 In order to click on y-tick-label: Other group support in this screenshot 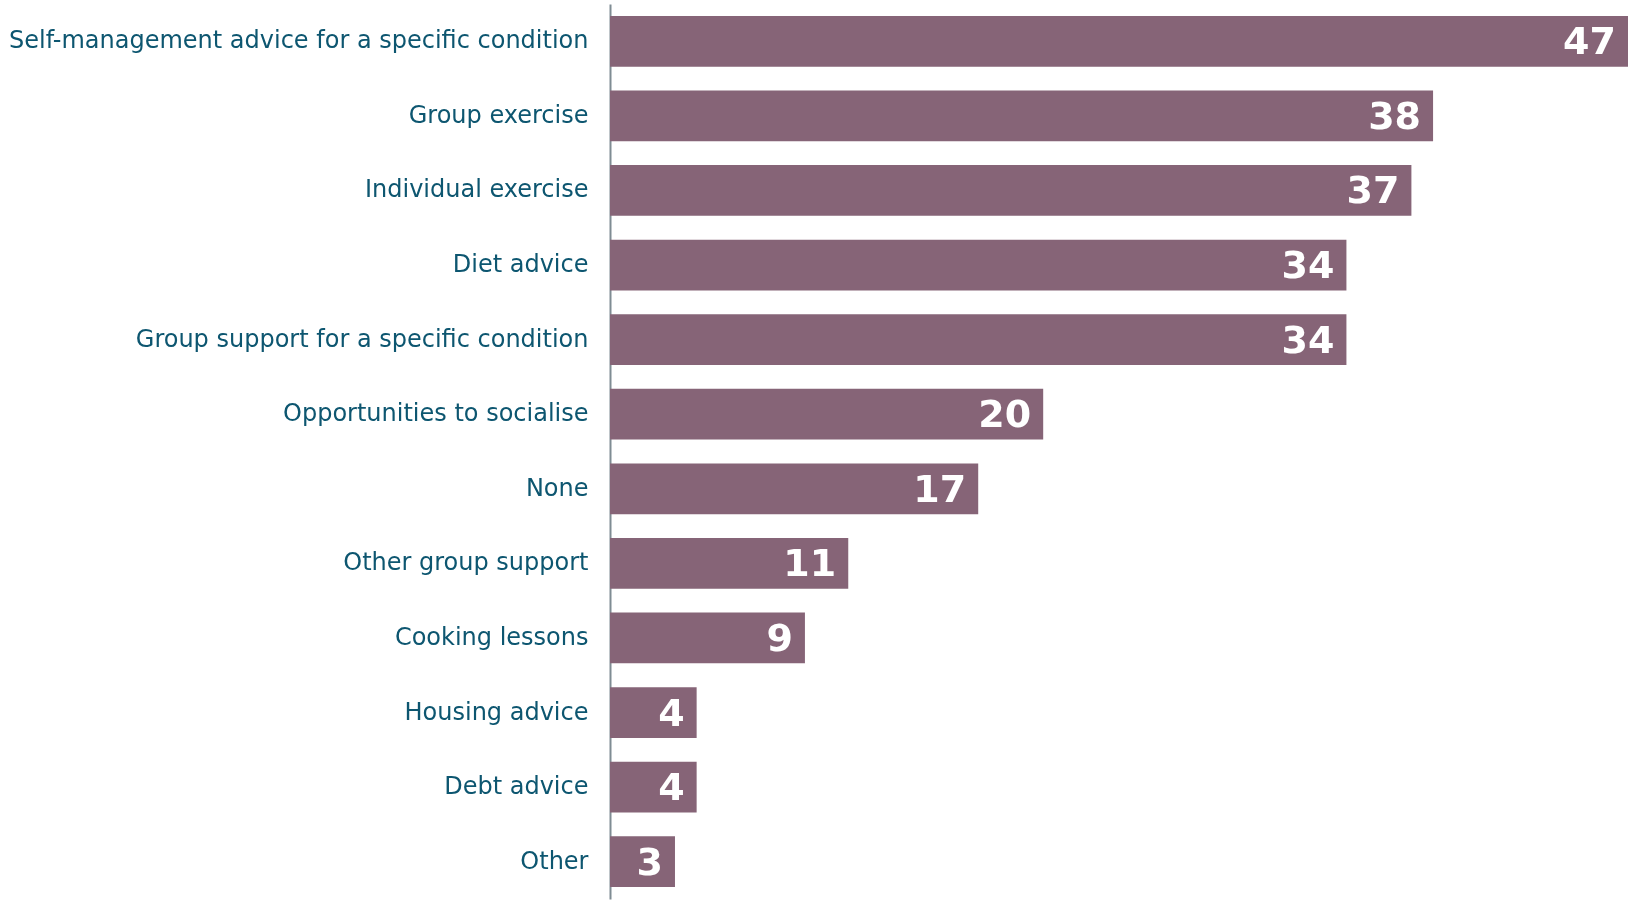, I will do `click(466, 562)`.